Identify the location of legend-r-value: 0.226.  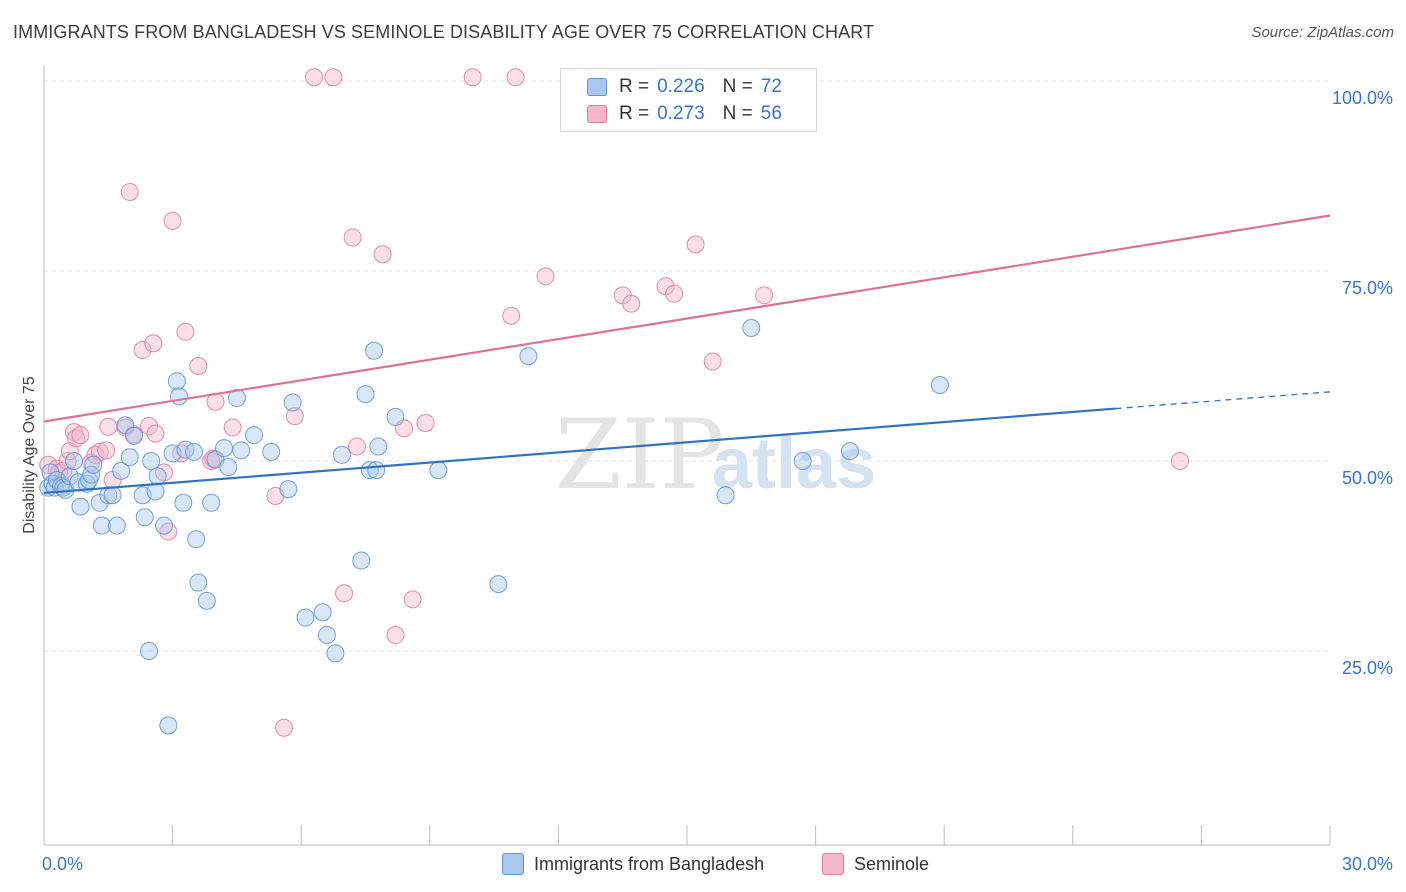
(681, 86).